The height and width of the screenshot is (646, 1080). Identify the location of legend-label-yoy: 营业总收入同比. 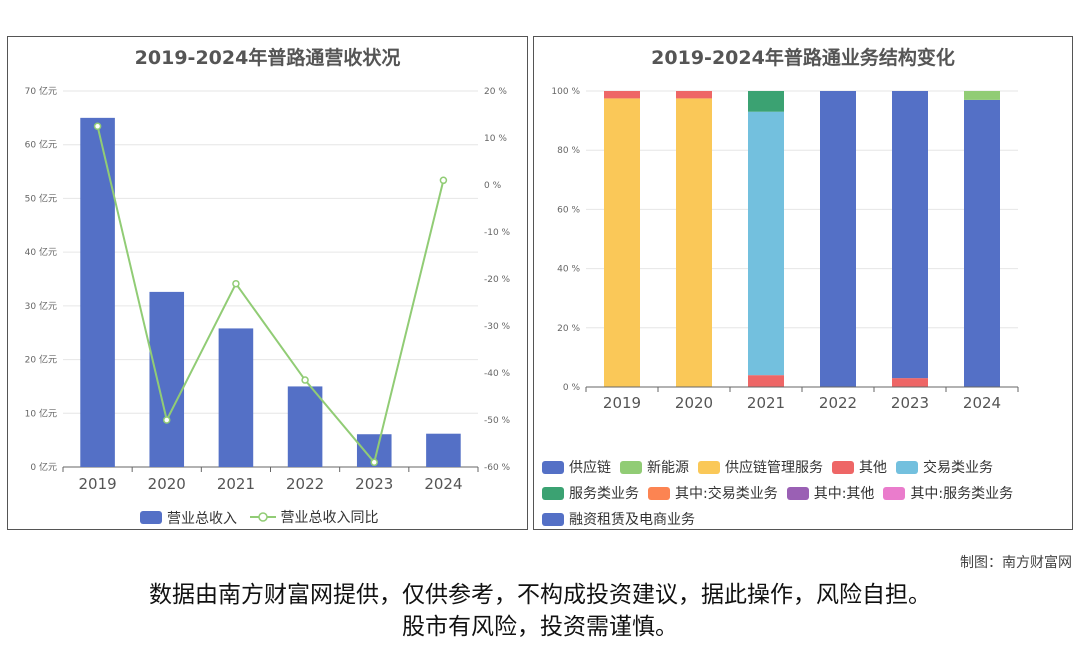
(329, 518).